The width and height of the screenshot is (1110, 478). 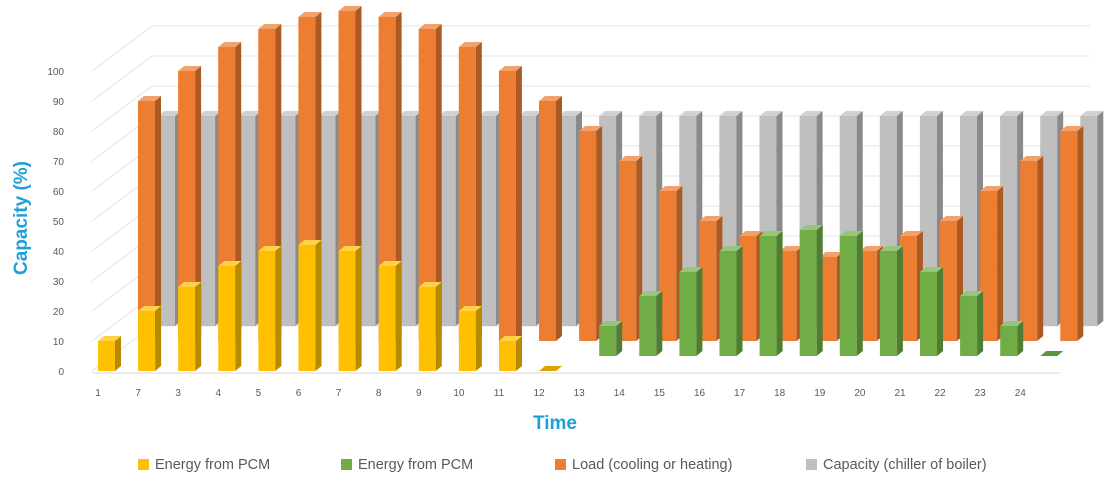 What do you see at coordinates (59, 162) in the screenshot?
I see `y-tick-label: 70` at bounding box center [59, 162].